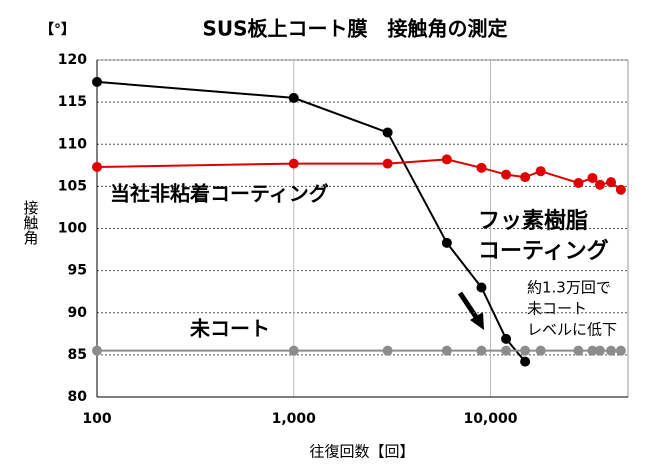 This screenshot has height=469, width=670. Describe the element at coordinates (72, 186) in the screenshot. I see `y-tick-label: 105` at that location.